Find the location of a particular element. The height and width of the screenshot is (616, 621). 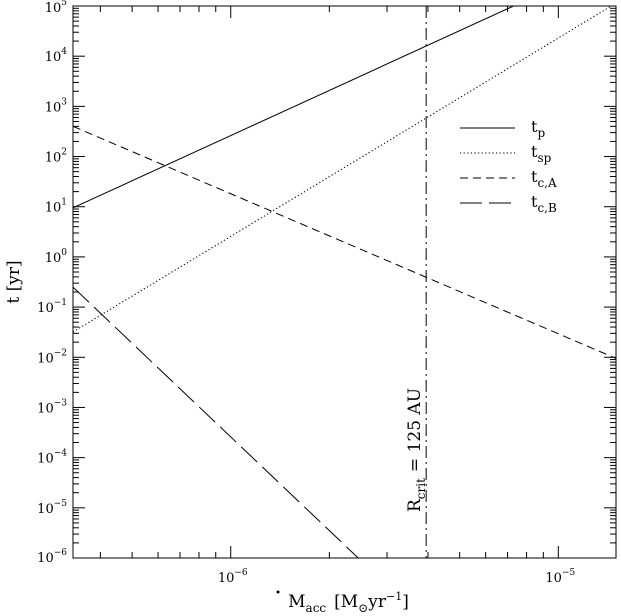

y-tick-label-exp: −6 is located at coordinates (61, 553).